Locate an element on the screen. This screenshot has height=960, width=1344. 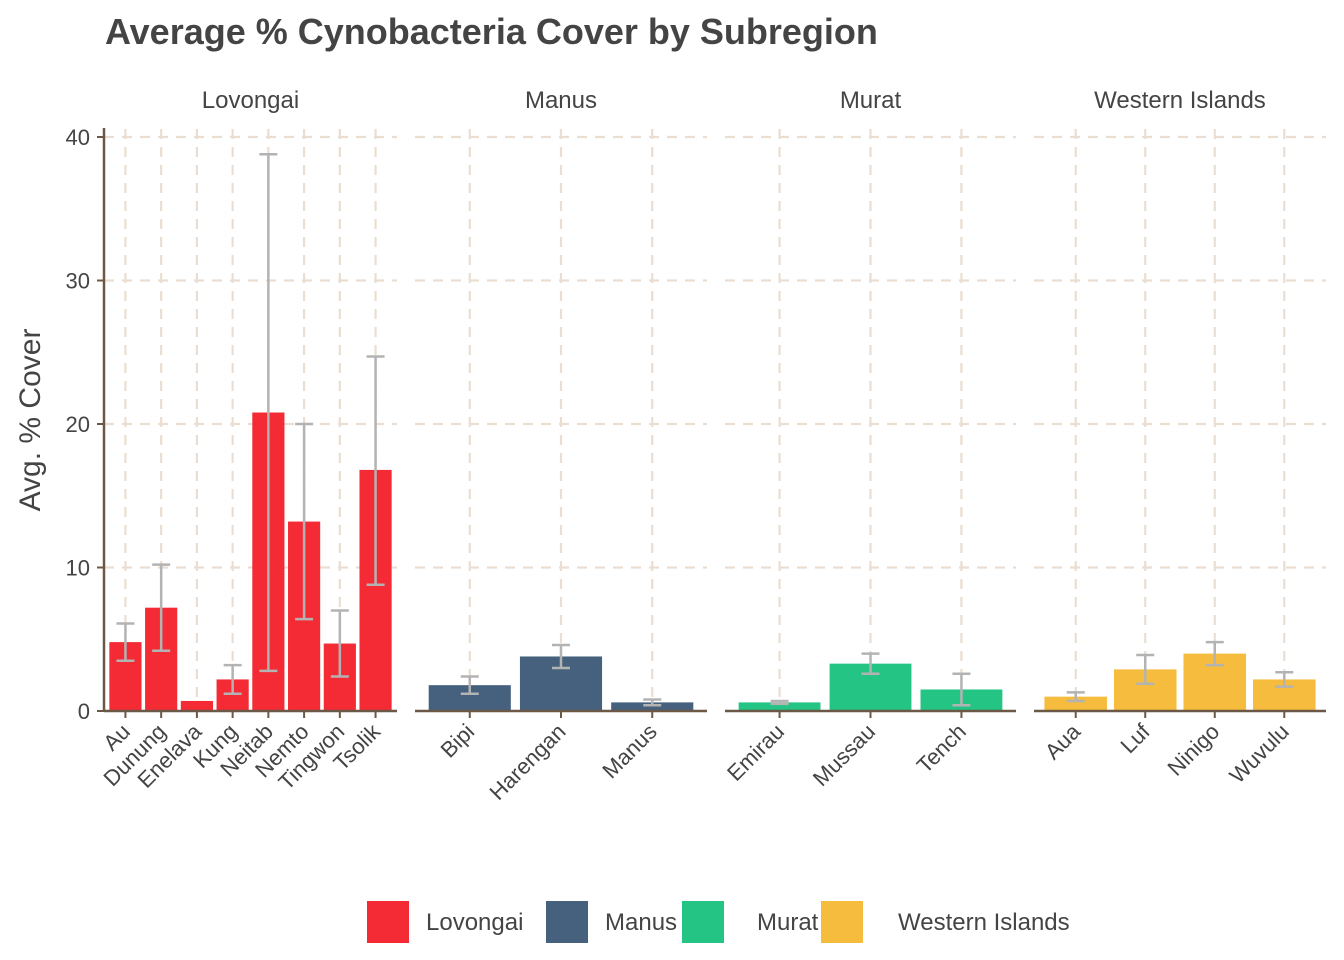
x-tick-label: Luf is located at coordinates (1135, 738).